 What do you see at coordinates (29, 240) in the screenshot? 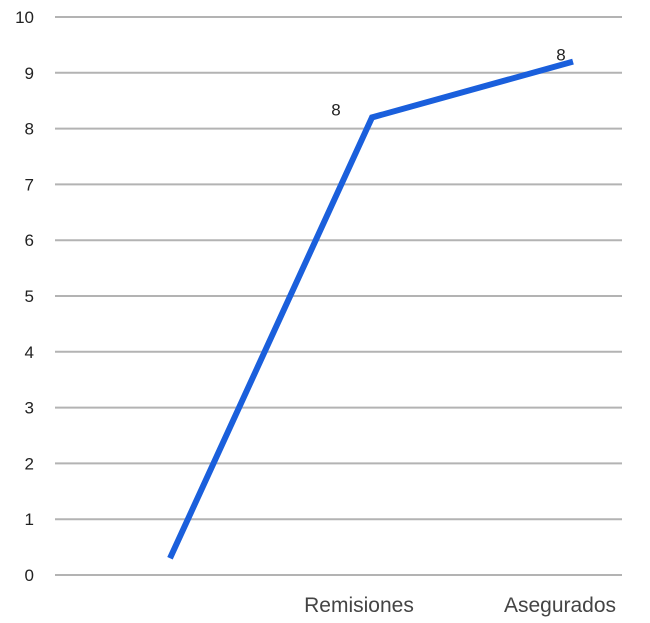
I see `y-tick-label-6: 6` at bounding box center [29, 240].